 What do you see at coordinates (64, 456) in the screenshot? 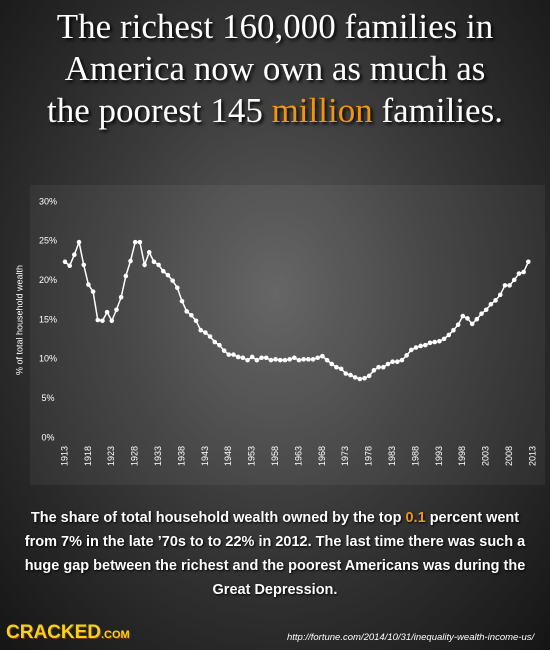
I see `x-tick-label: 1913` at bounding box center [64, 456].